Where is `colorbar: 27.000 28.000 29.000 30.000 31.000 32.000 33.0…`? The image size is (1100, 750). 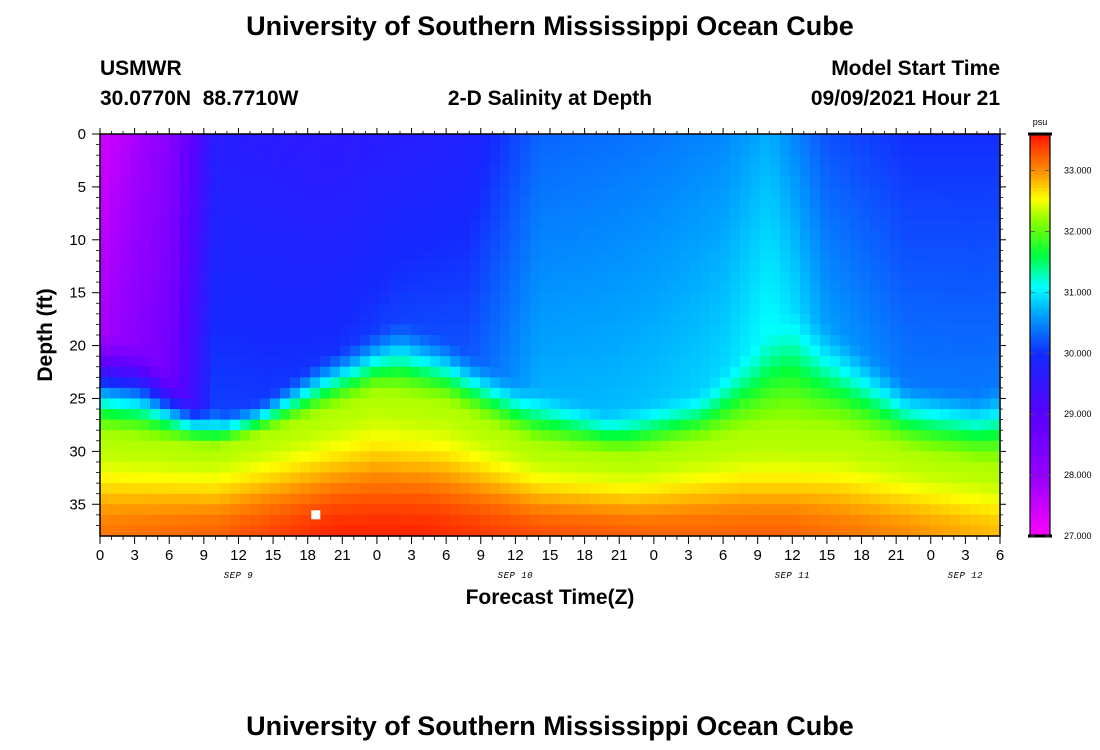
colorbar: 27.000 28.000 29.000 30.000 31.000 32.000 33.0… is located at coordinates (1060, 336).